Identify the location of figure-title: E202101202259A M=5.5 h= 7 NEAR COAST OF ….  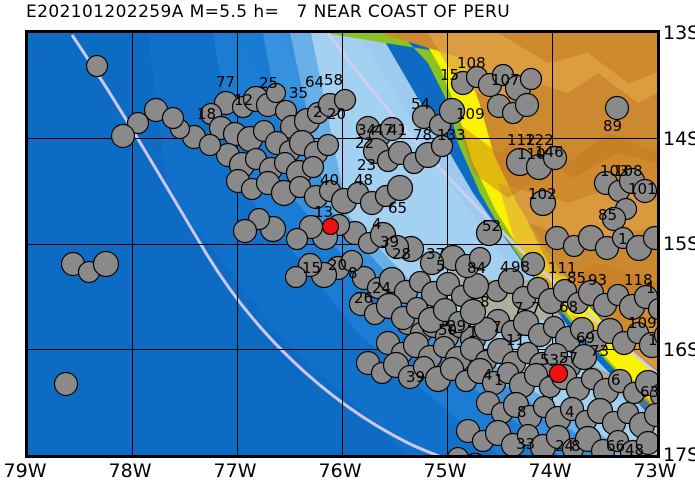
(268, 12).